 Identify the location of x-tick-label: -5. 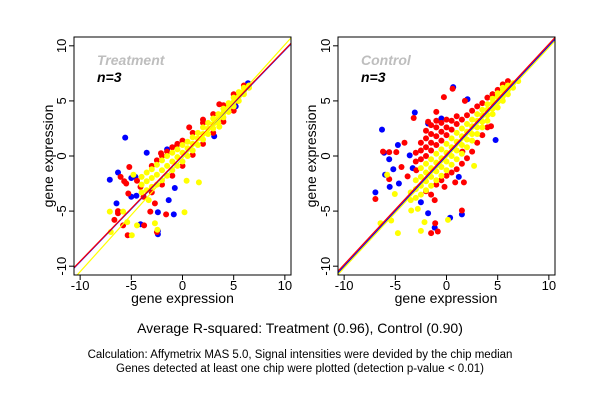
(396, 285).